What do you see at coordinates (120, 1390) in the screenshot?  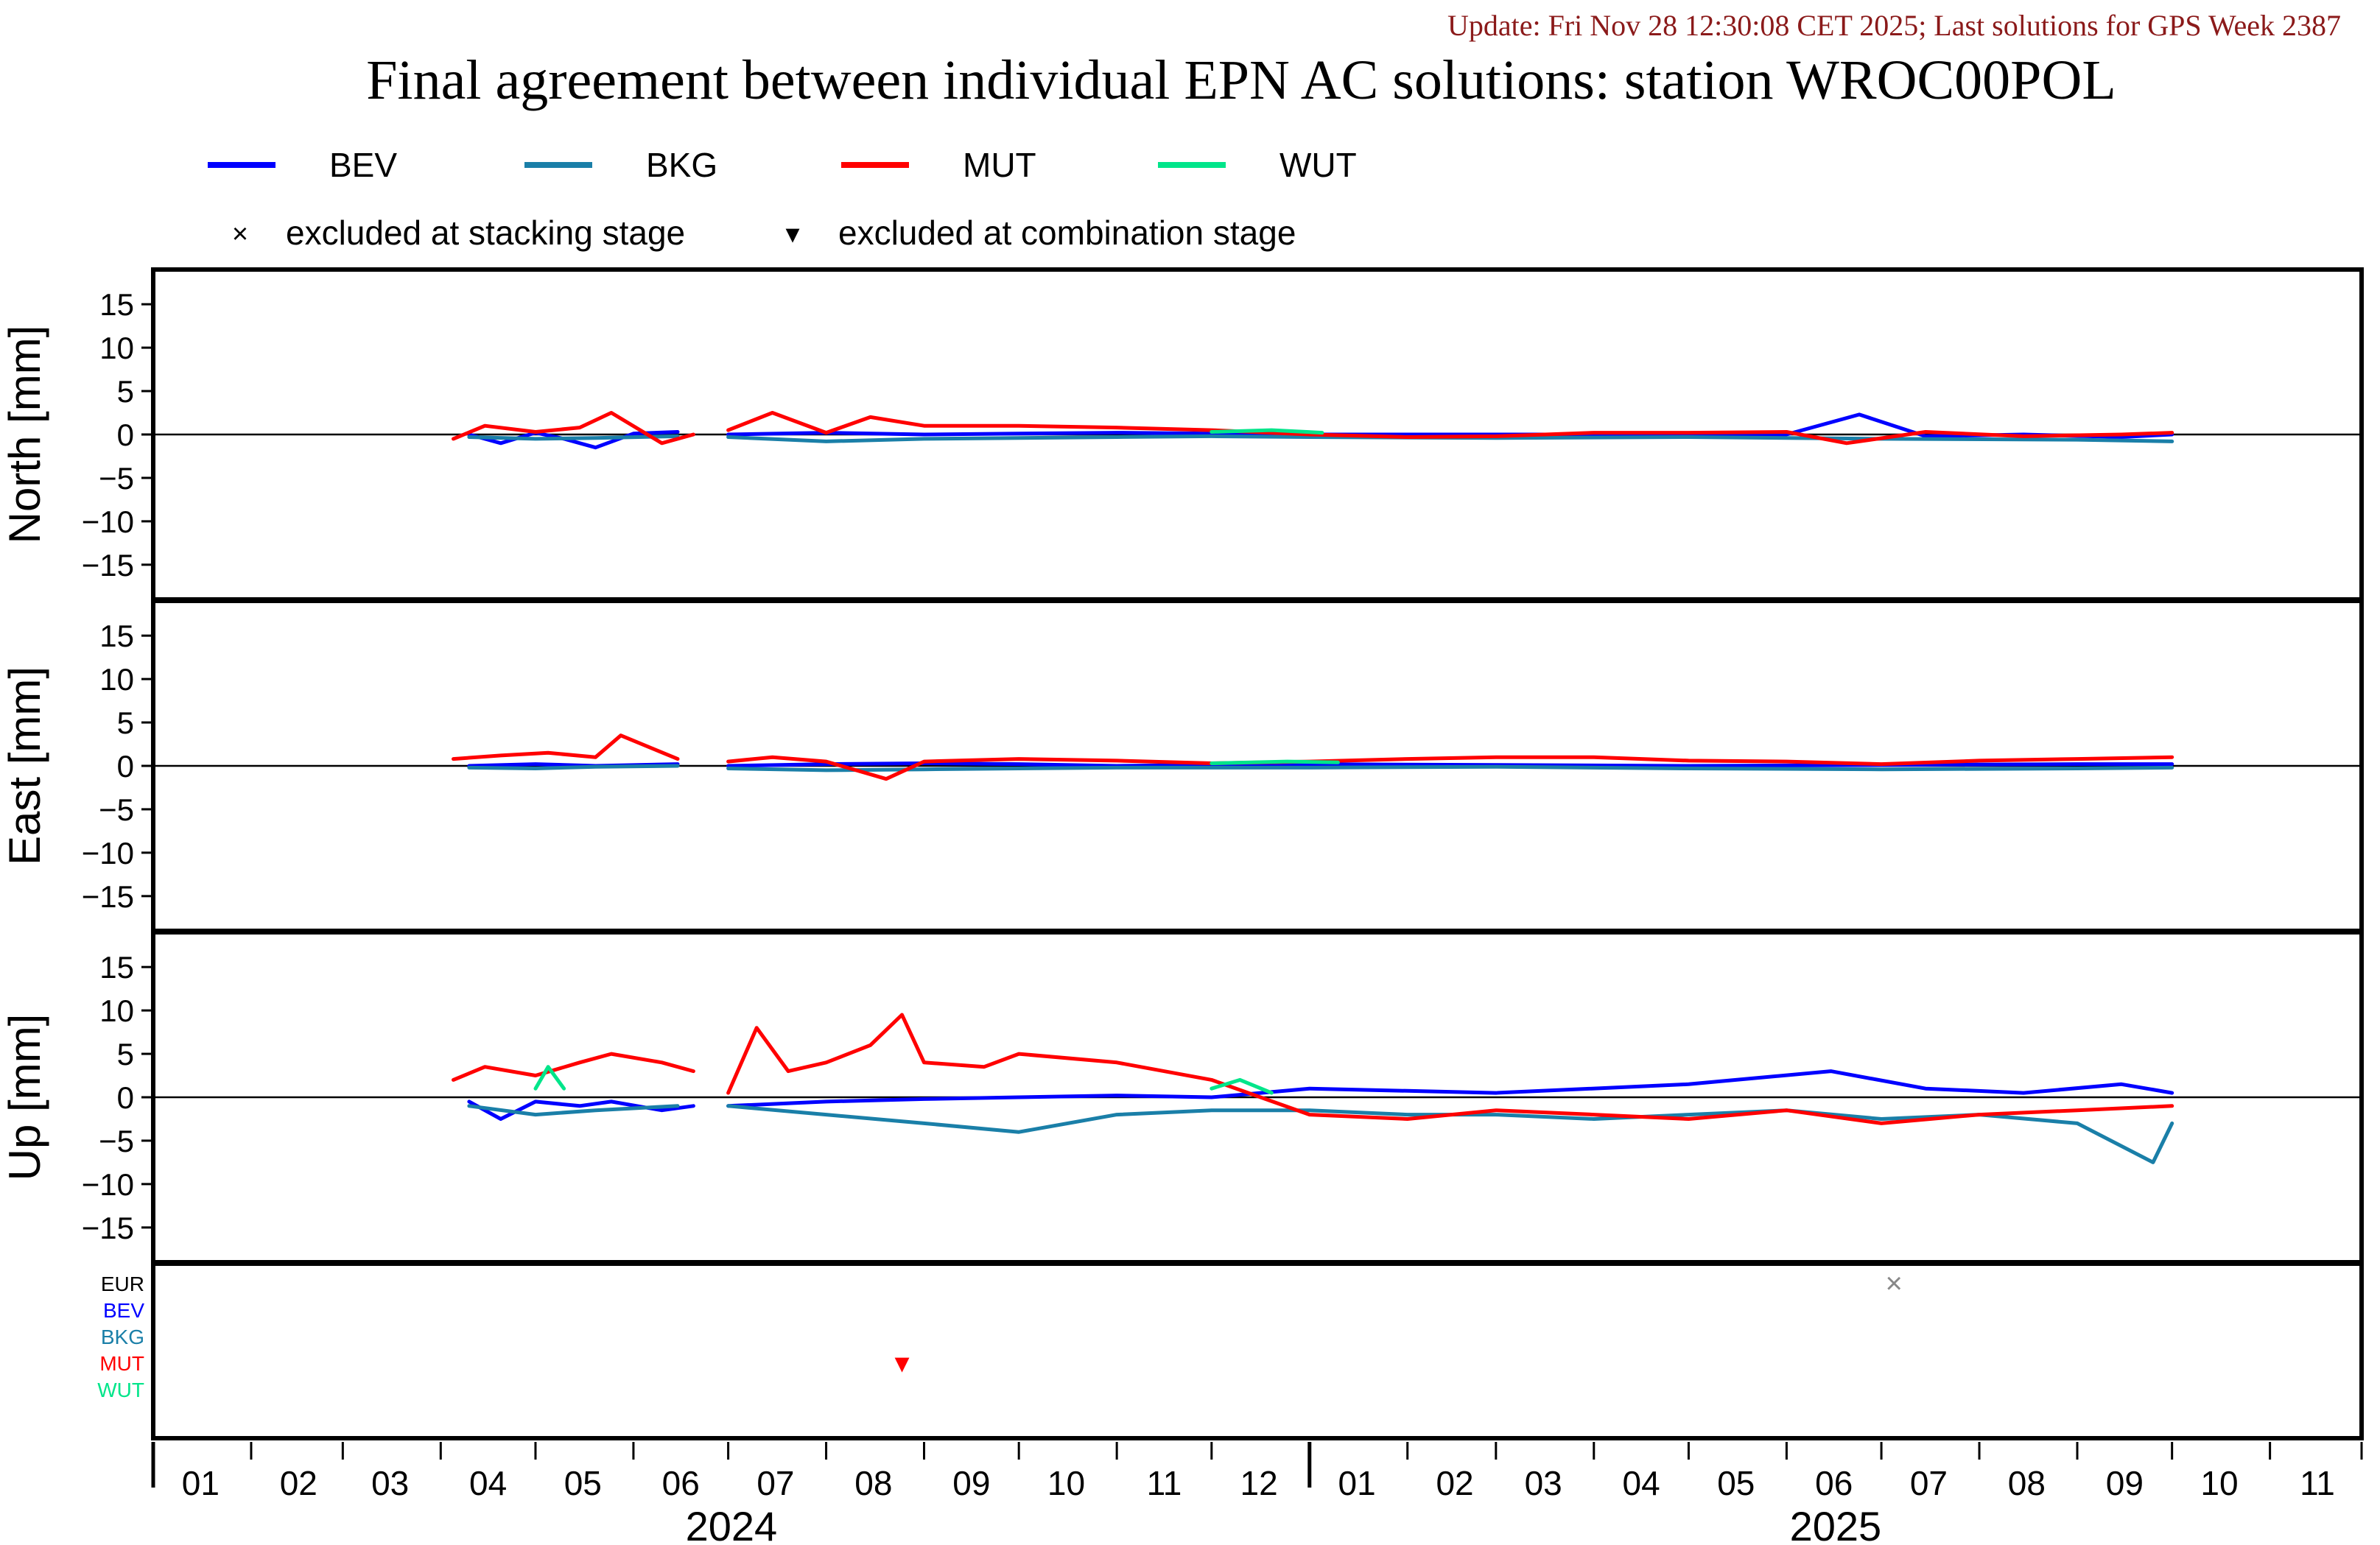 I see `exclusion-row-label-wut: WUT` at bounding box center [120, 1390].